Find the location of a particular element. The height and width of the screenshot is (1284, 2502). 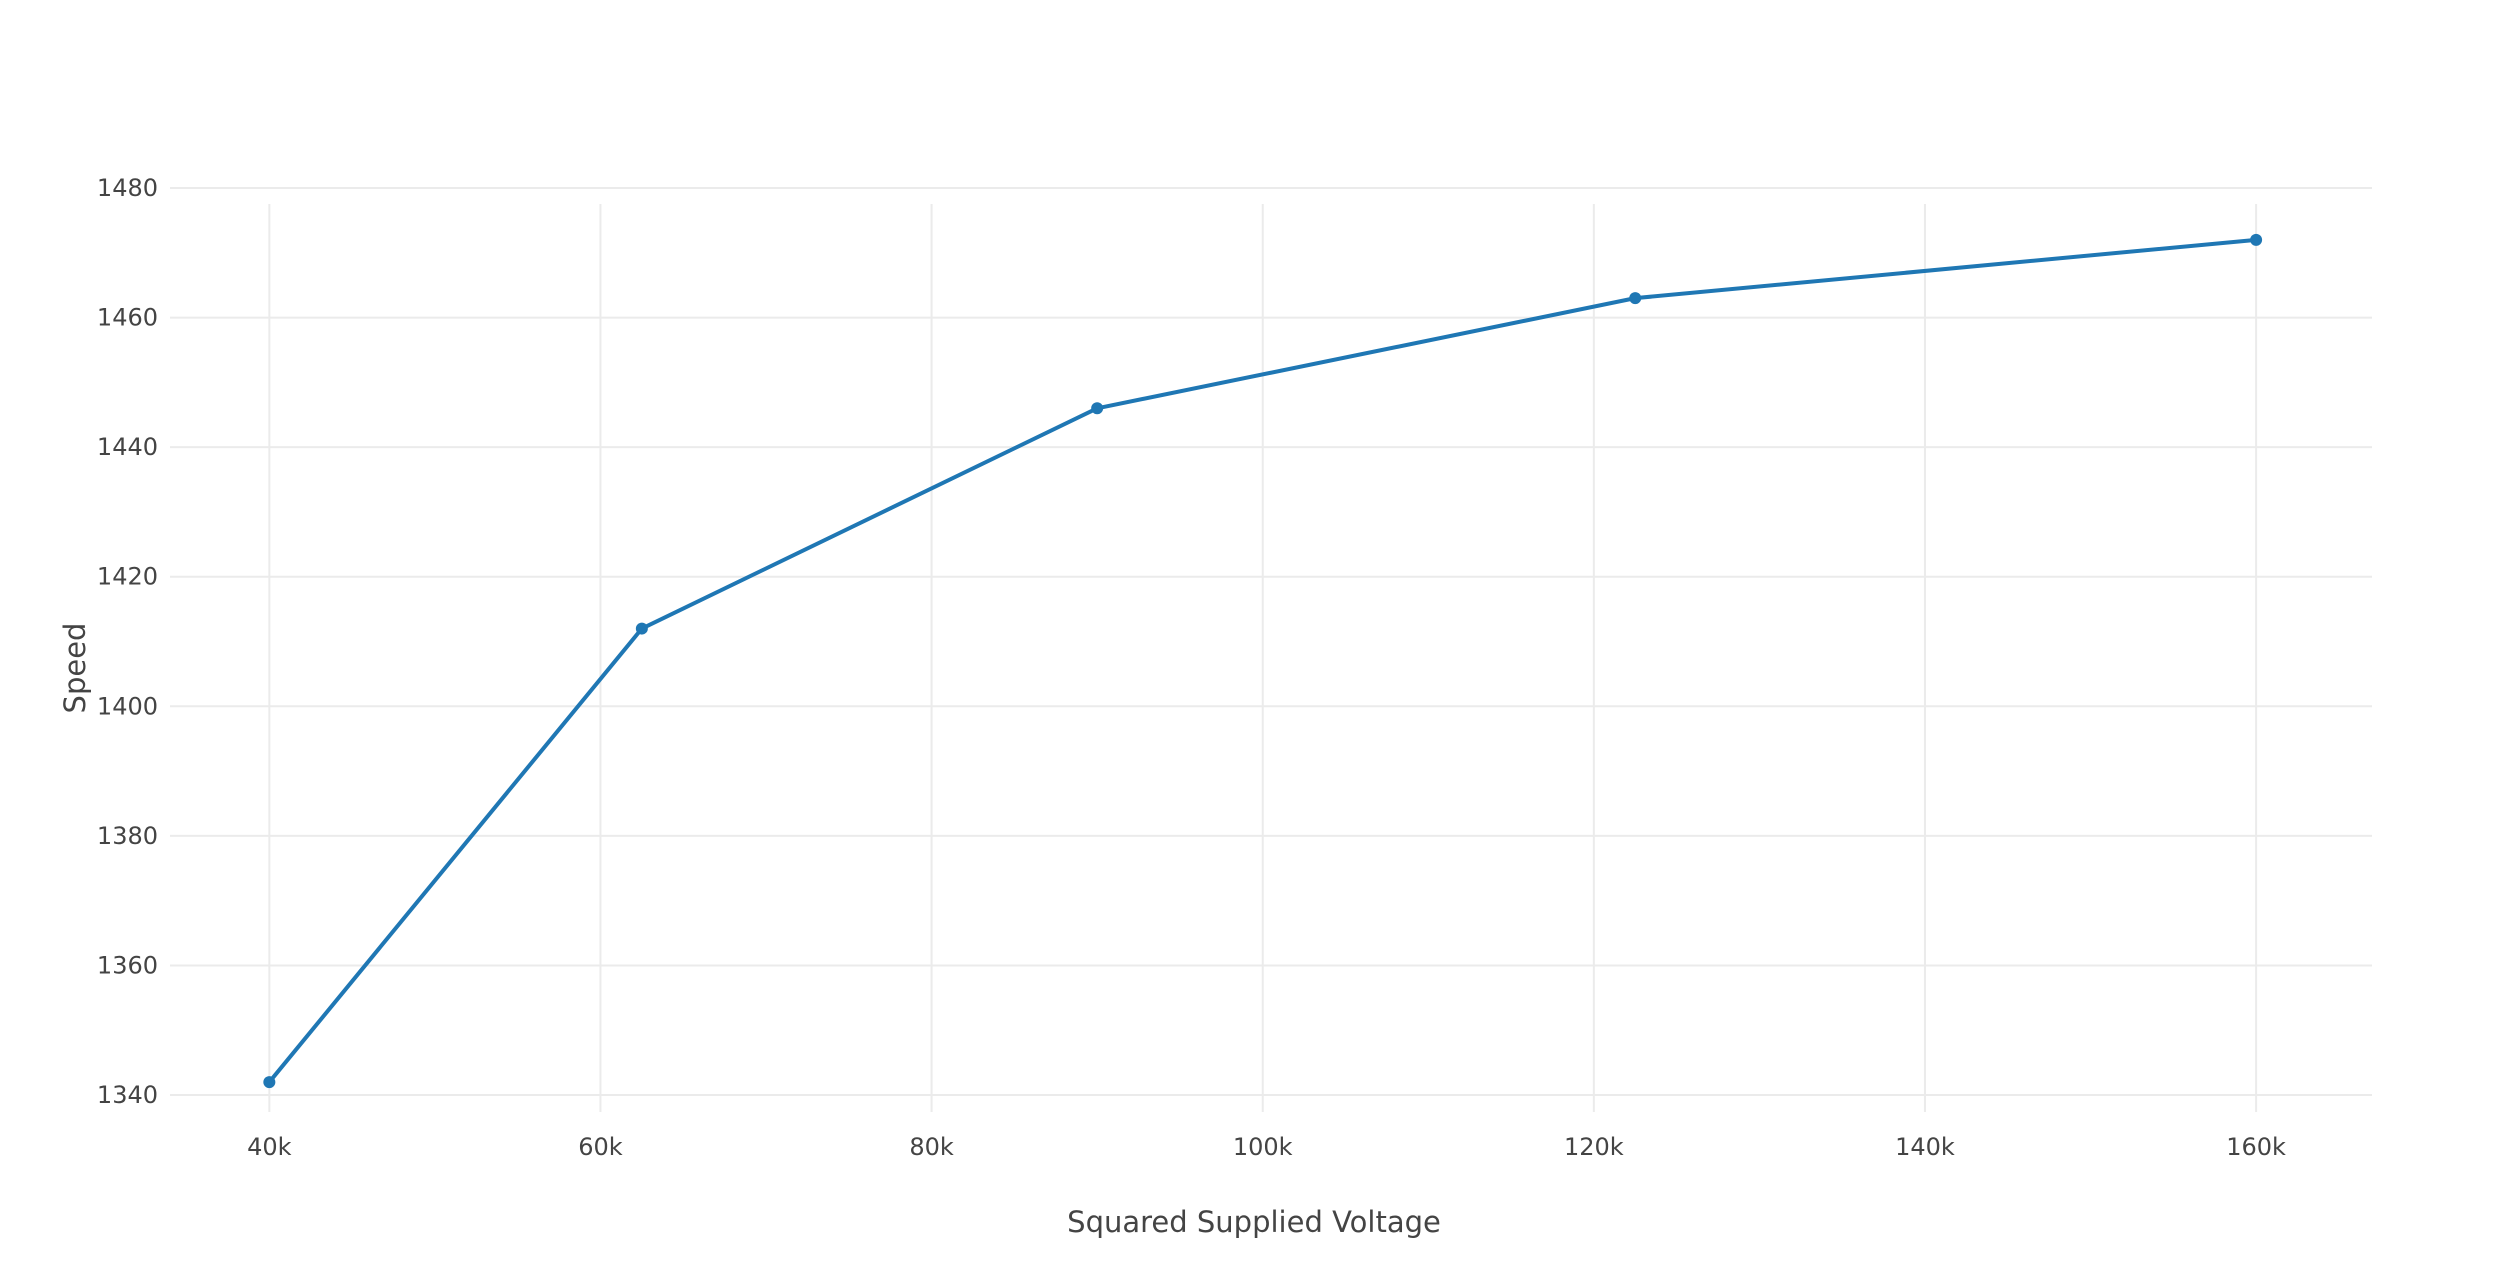

y-tick-labels: 1340 1360 1380 1400 1420 1440 1460 1480 is located at coordinates (127, 641).